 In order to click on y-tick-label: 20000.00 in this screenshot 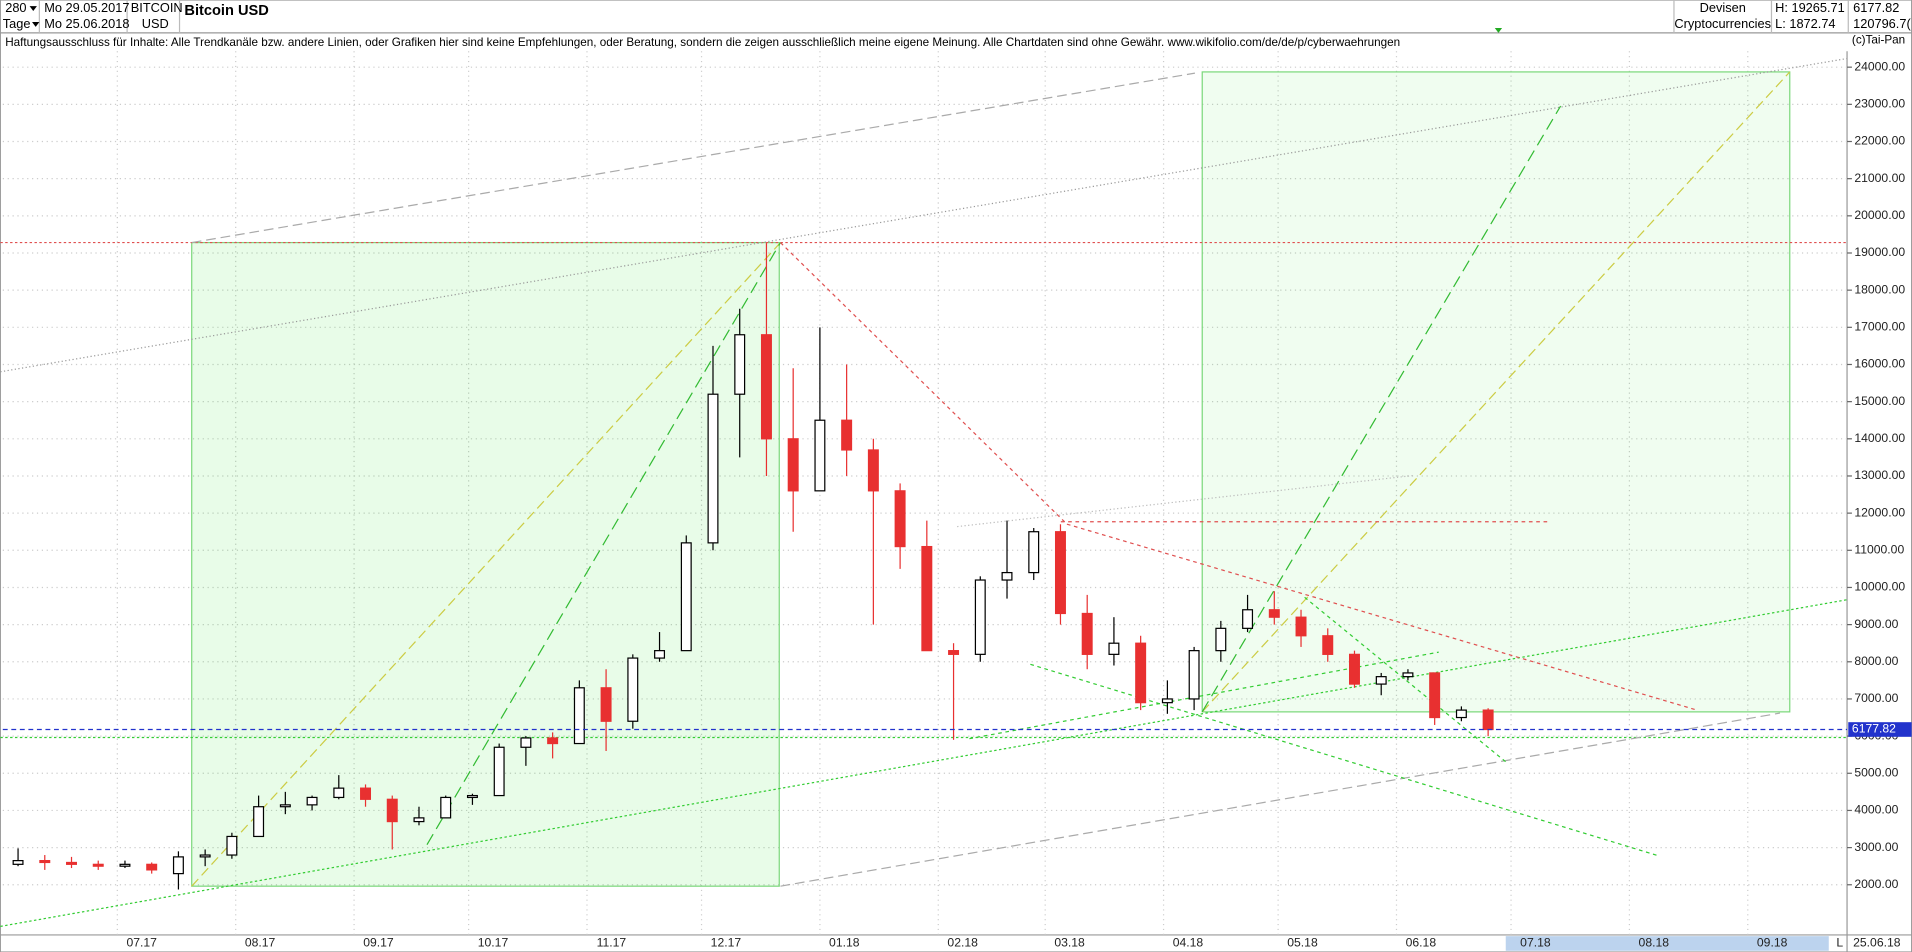, I will do `click(1879, 215)`.